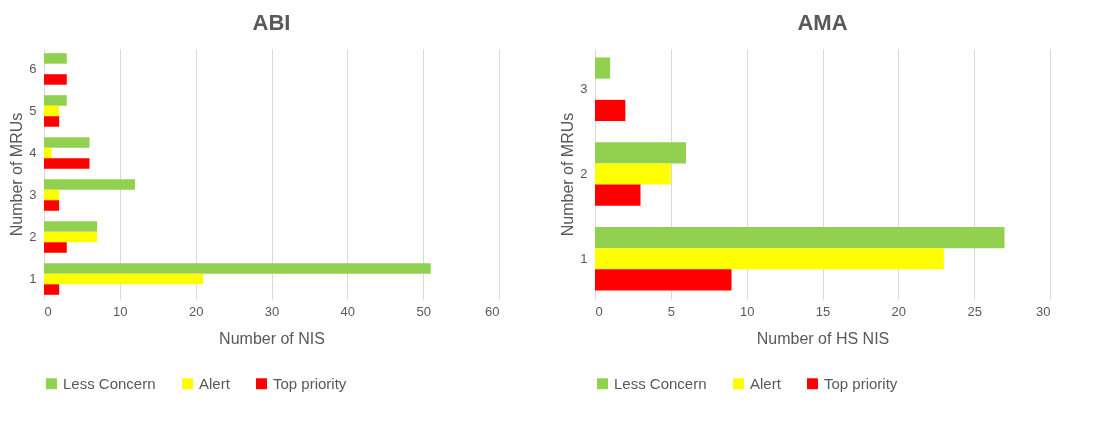 Image resolution: width=1098 pixels, height=436 pixels. Describe the element at coordinates (823, 311) in the screenshot. I see `x-tick-label: 15` at that location.